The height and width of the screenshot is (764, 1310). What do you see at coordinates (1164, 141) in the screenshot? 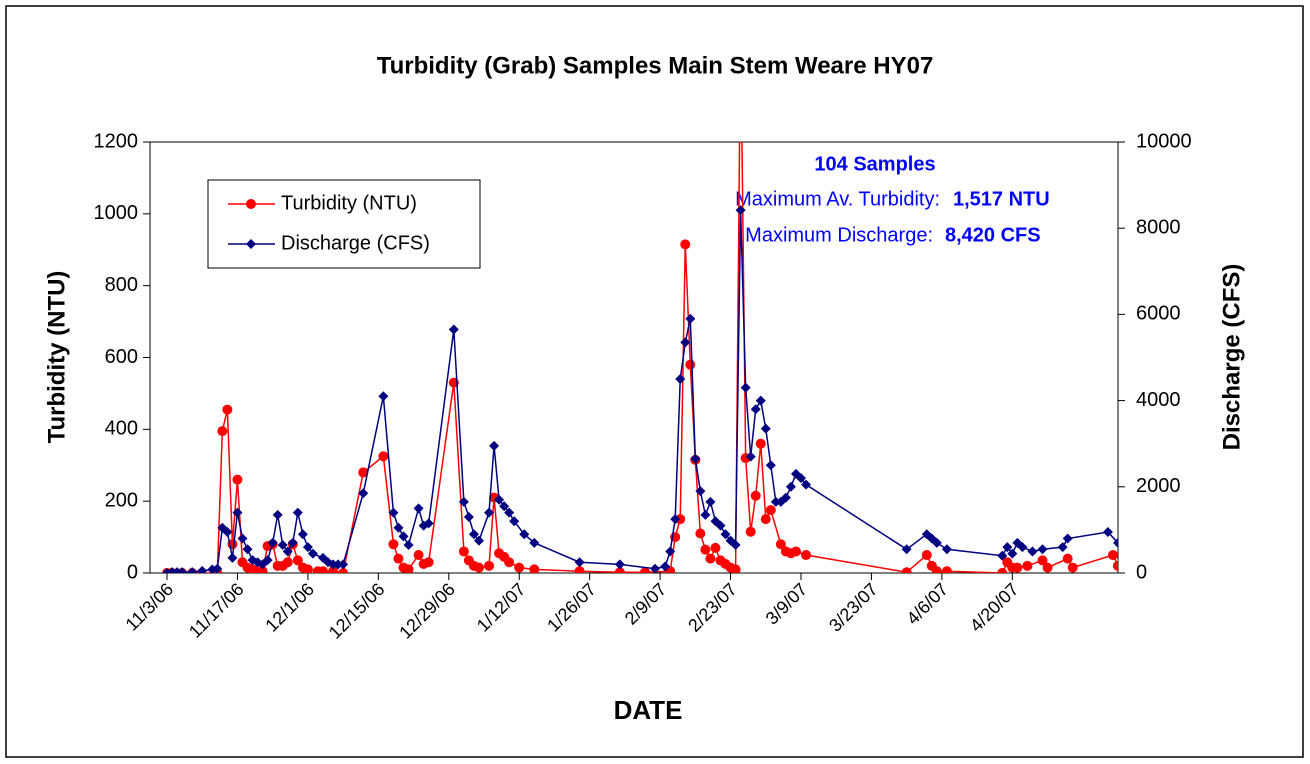
I see `y2-tick-label: 10000` at bounding box center [1164, 141].